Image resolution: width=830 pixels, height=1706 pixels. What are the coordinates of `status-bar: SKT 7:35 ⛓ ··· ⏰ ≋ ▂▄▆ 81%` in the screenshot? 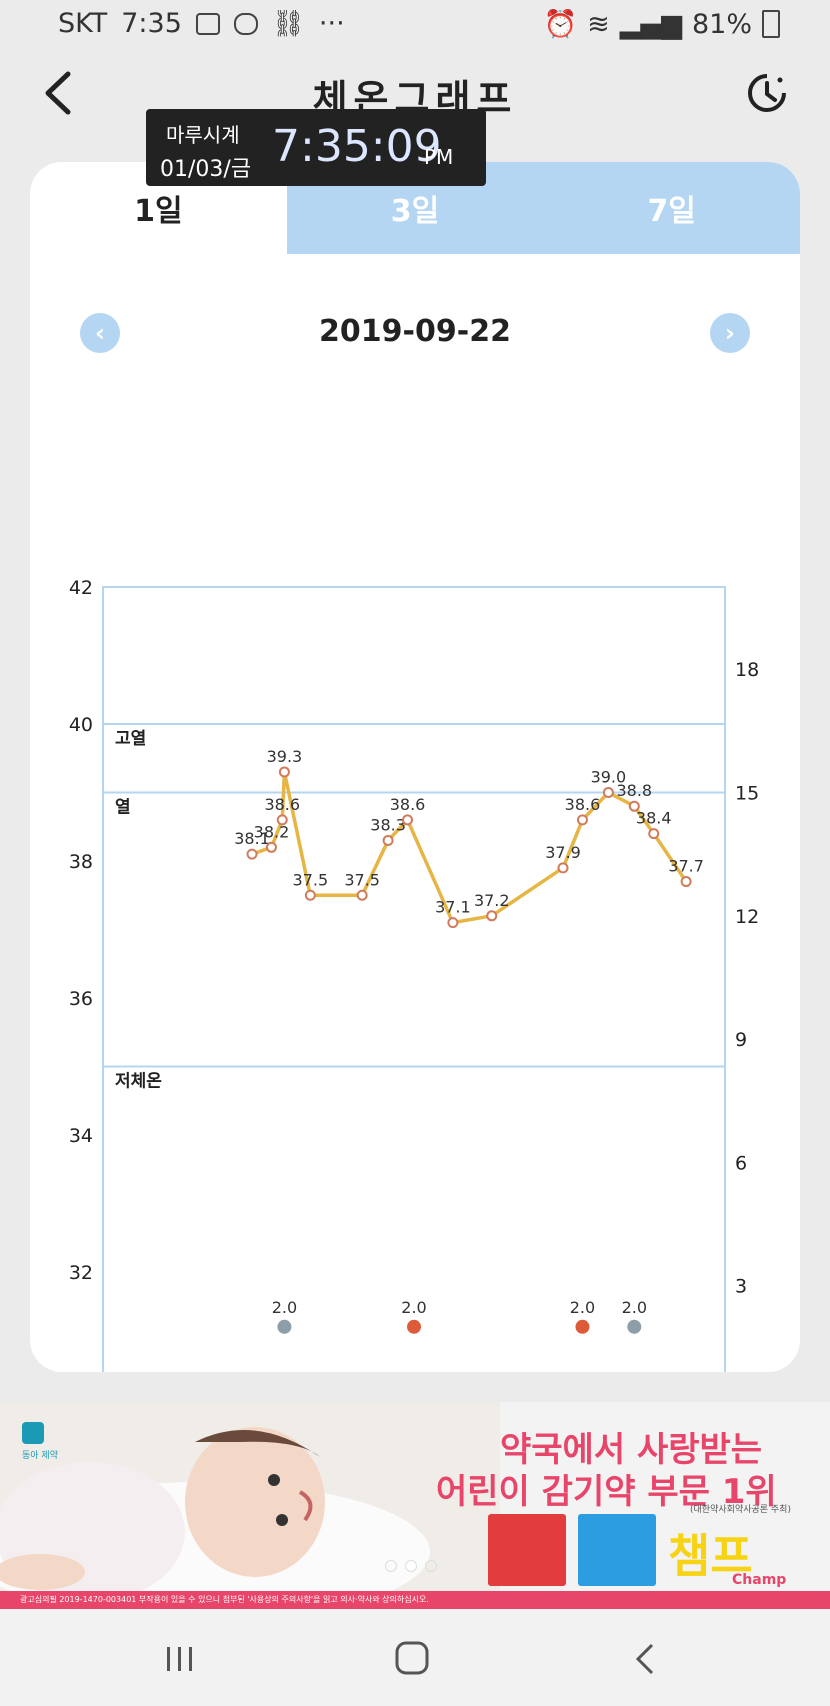 It's located at (415, 25).